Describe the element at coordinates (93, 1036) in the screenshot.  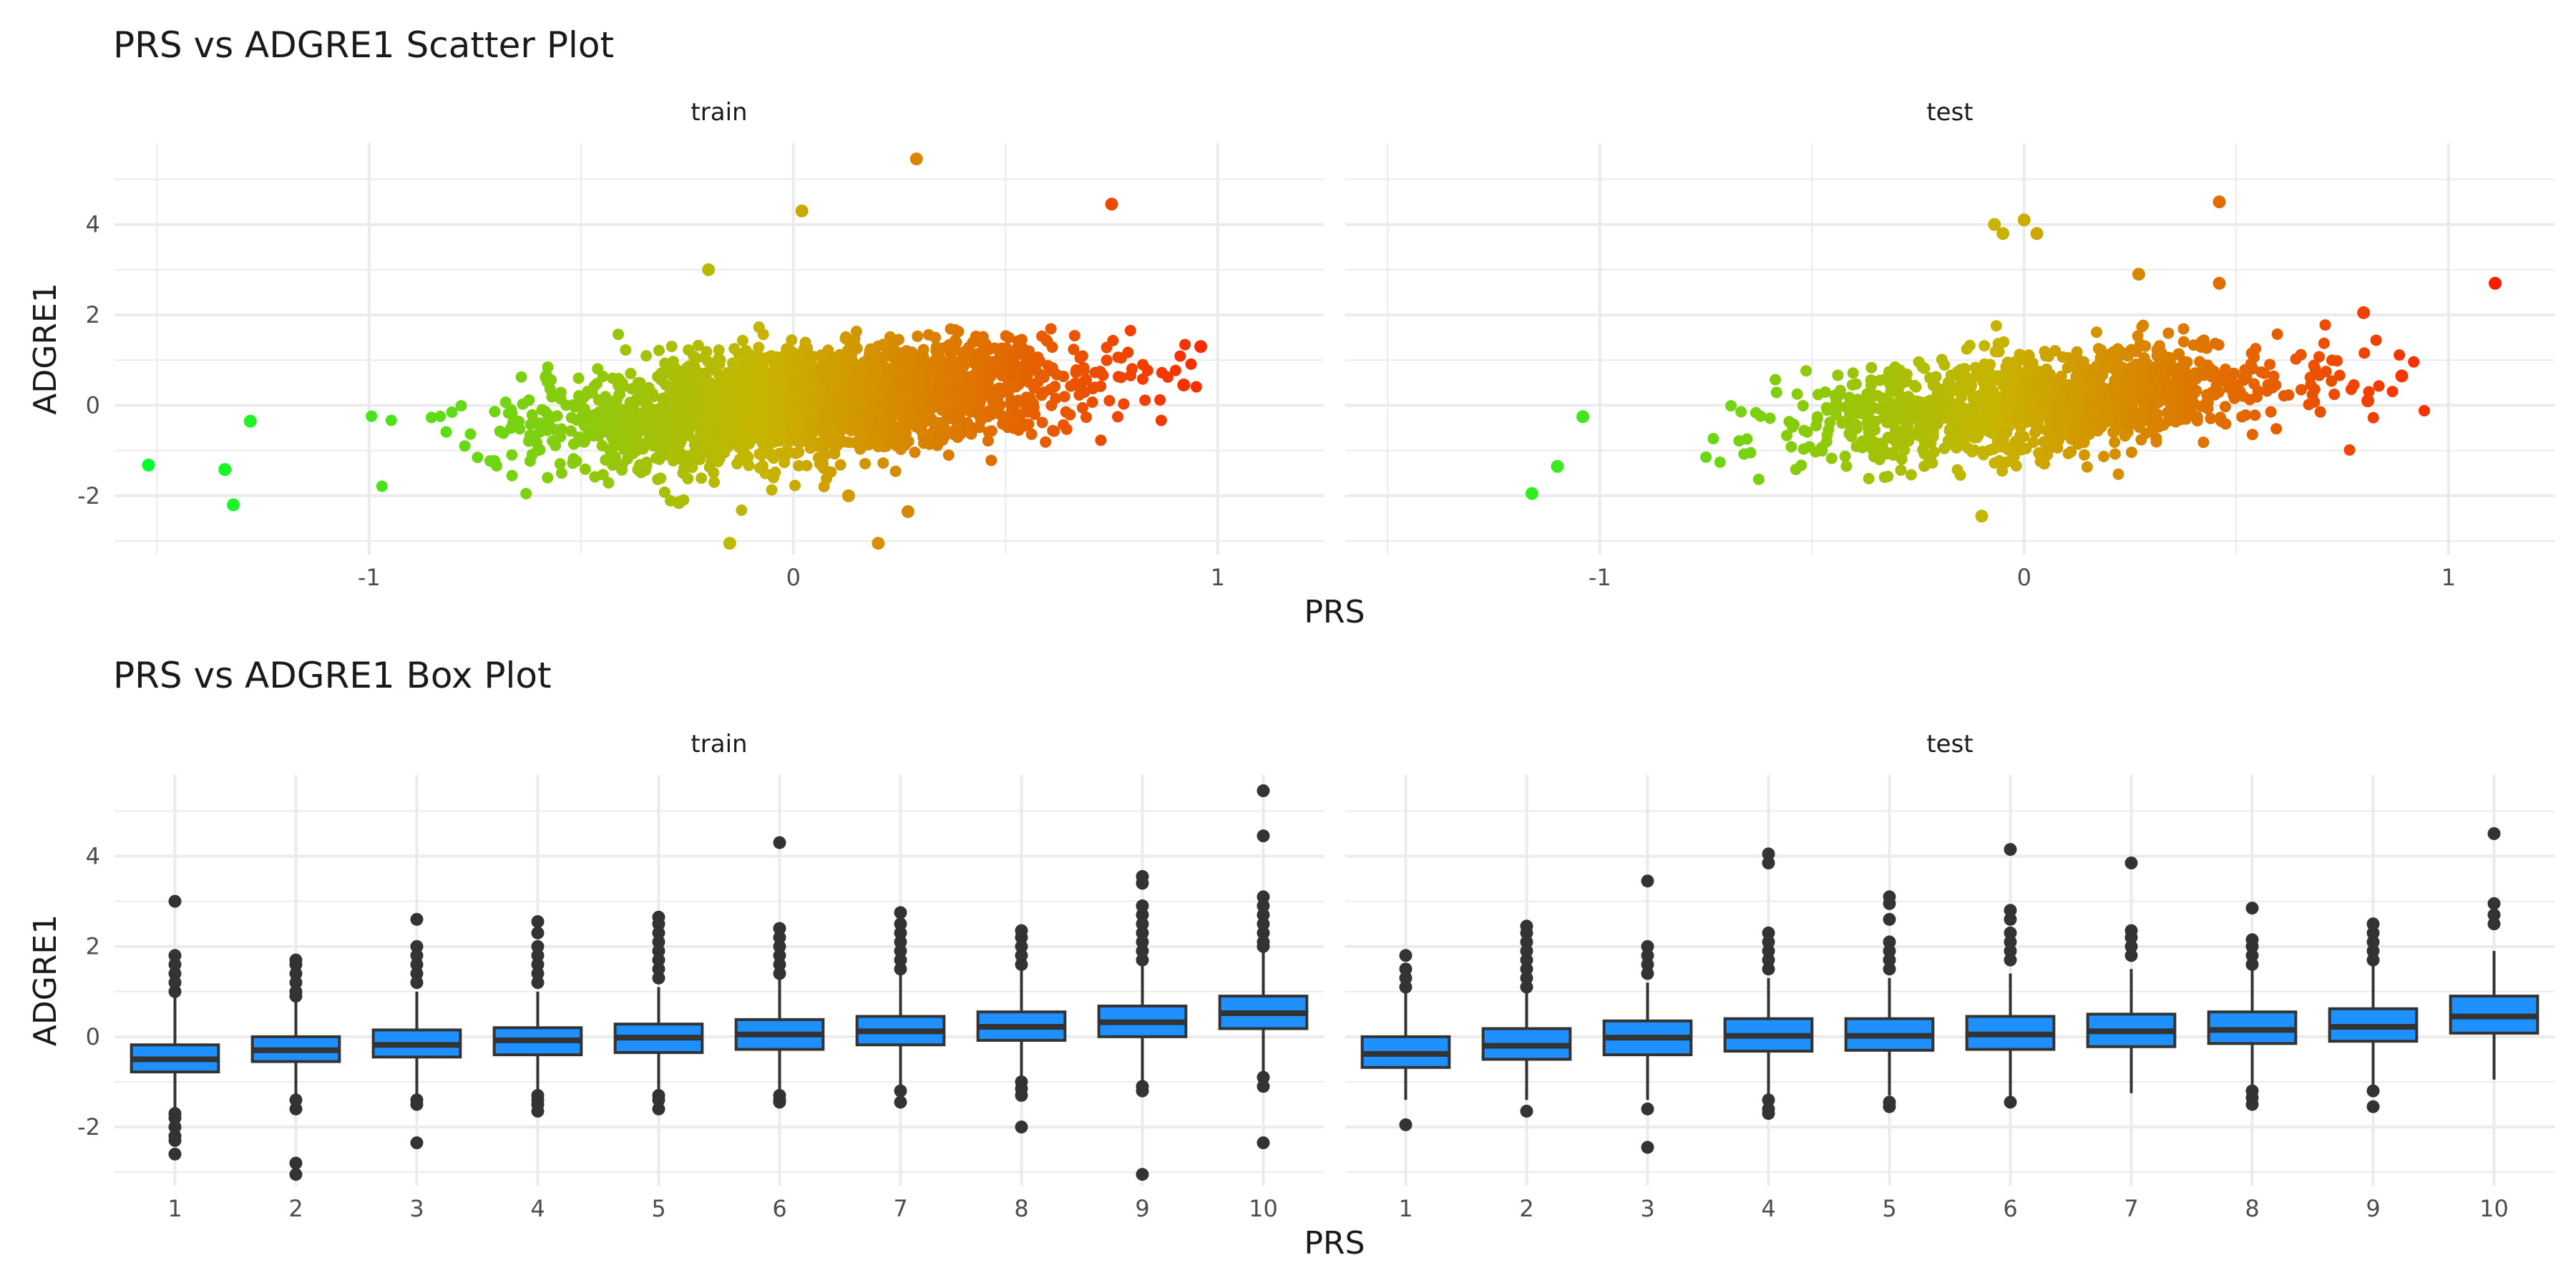
I see `y-tick-label: 0` at that location.